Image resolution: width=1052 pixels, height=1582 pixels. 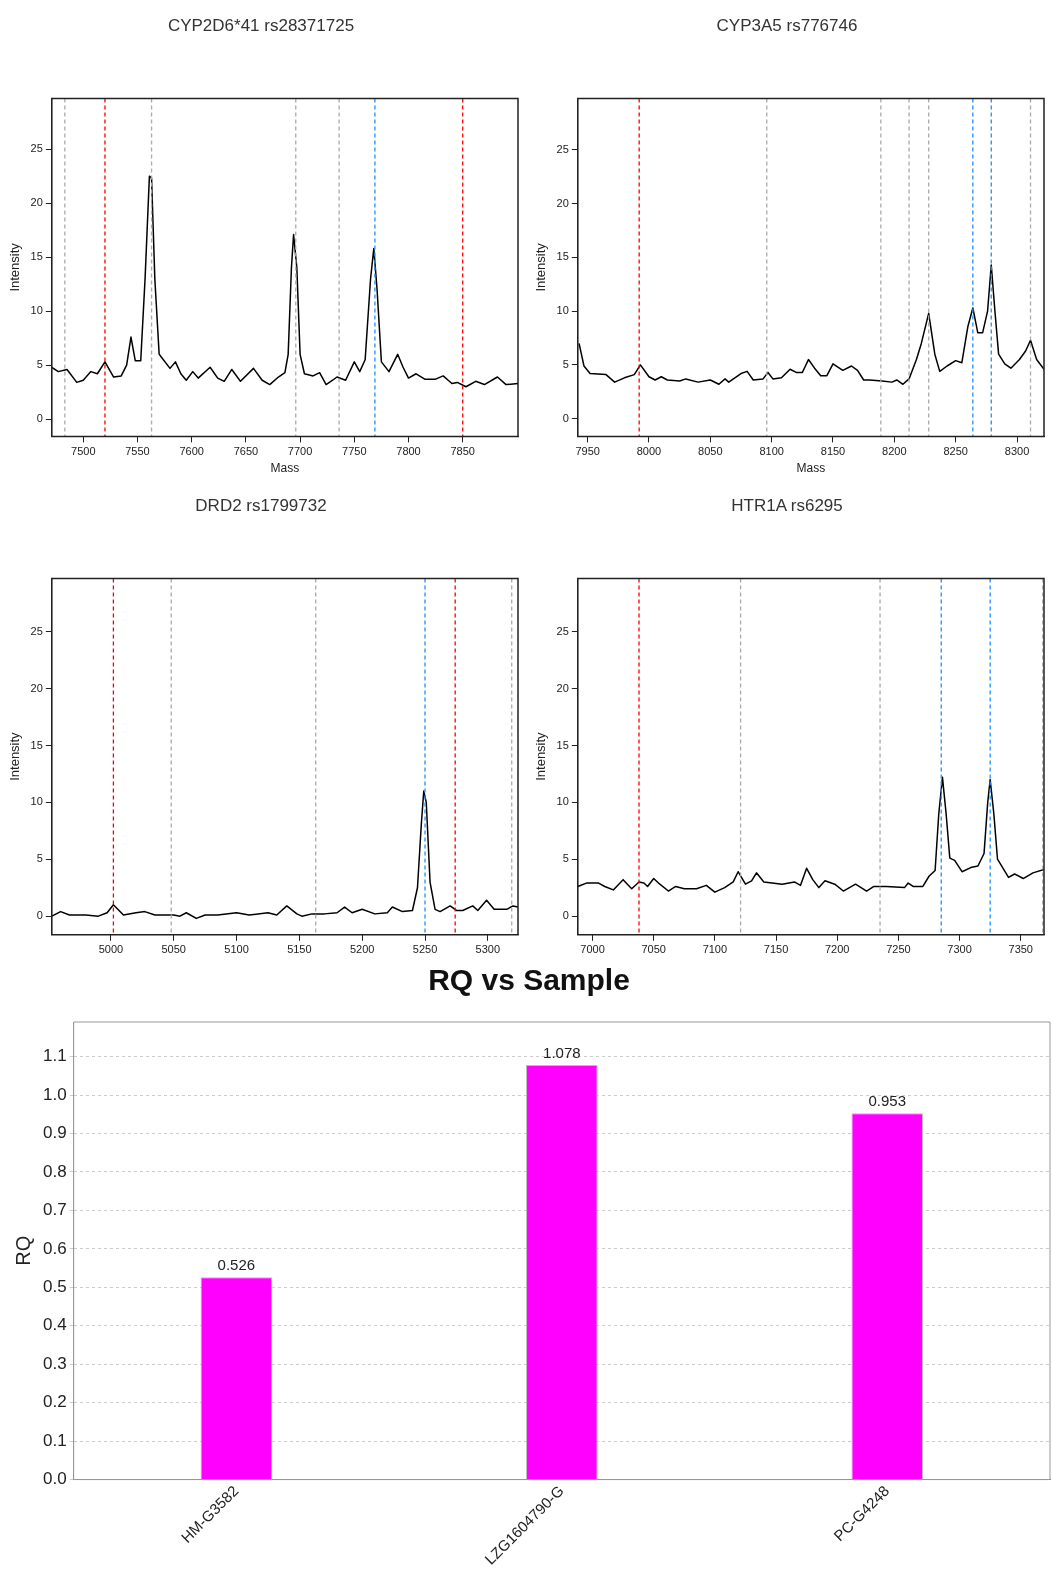 I want to click on x-tick-label: 8250, so click(x=955, y=451).